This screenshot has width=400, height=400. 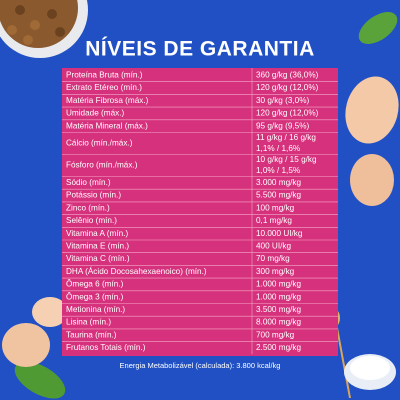 I want to click on row-label: Vitamina C (mín.), so click(x=98, y=258).